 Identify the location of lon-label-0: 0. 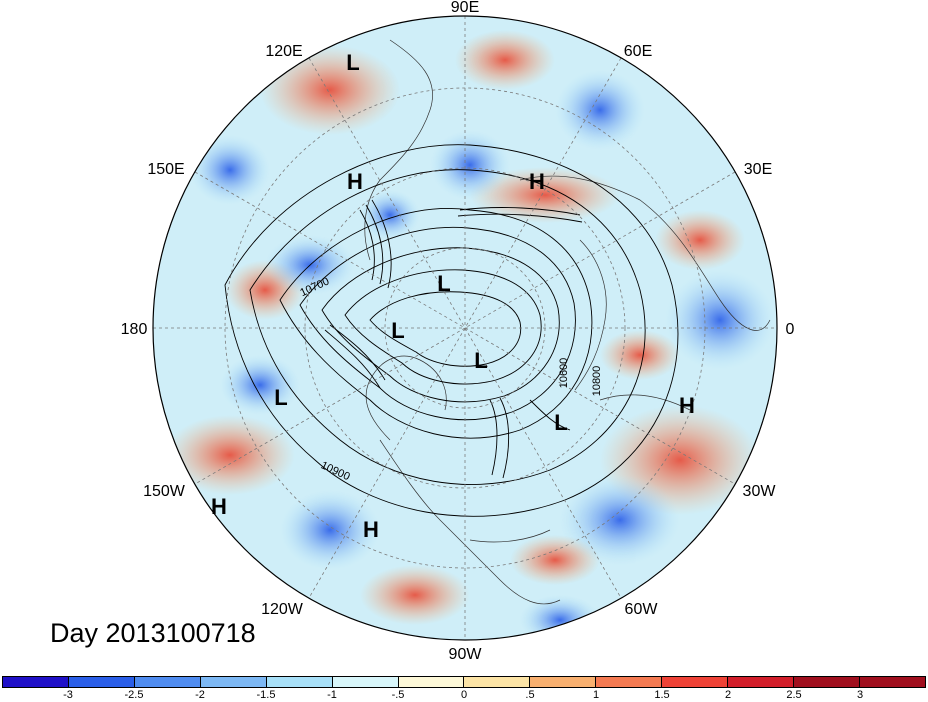
(790, 329).